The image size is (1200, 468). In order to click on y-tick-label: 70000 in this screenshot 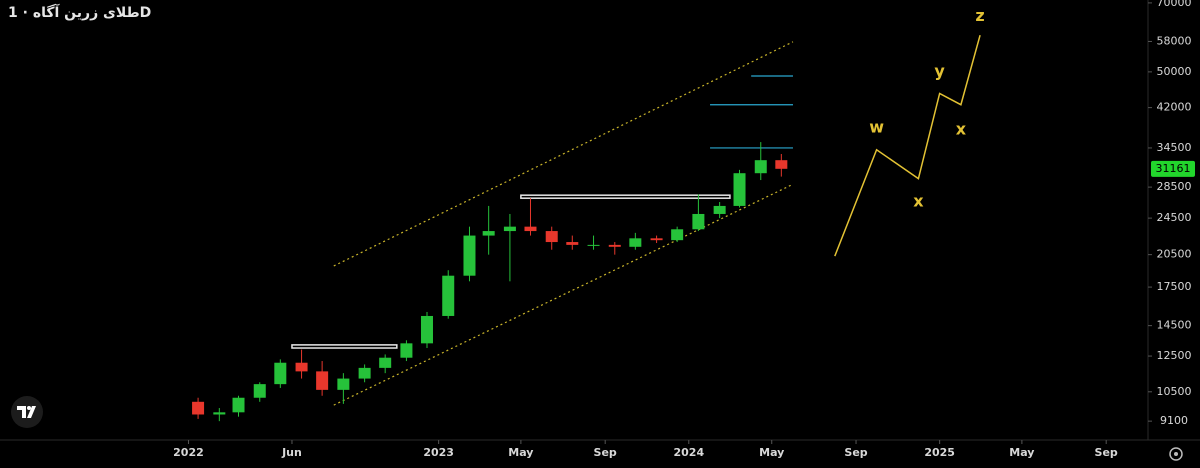, I will do `click(1174, 4)`.